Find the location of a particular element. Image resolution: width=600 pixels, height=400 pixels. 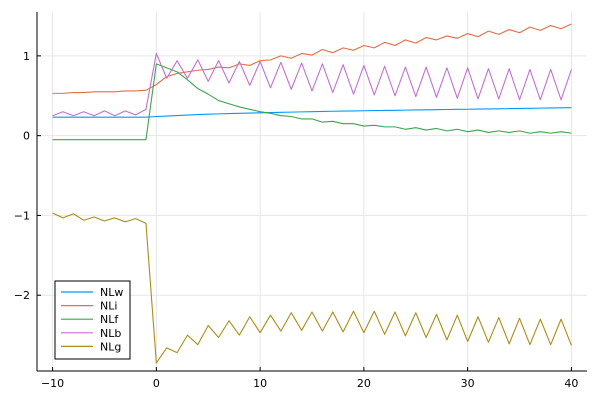

x-tick-label: 40 is located at coordinates (571, 383).